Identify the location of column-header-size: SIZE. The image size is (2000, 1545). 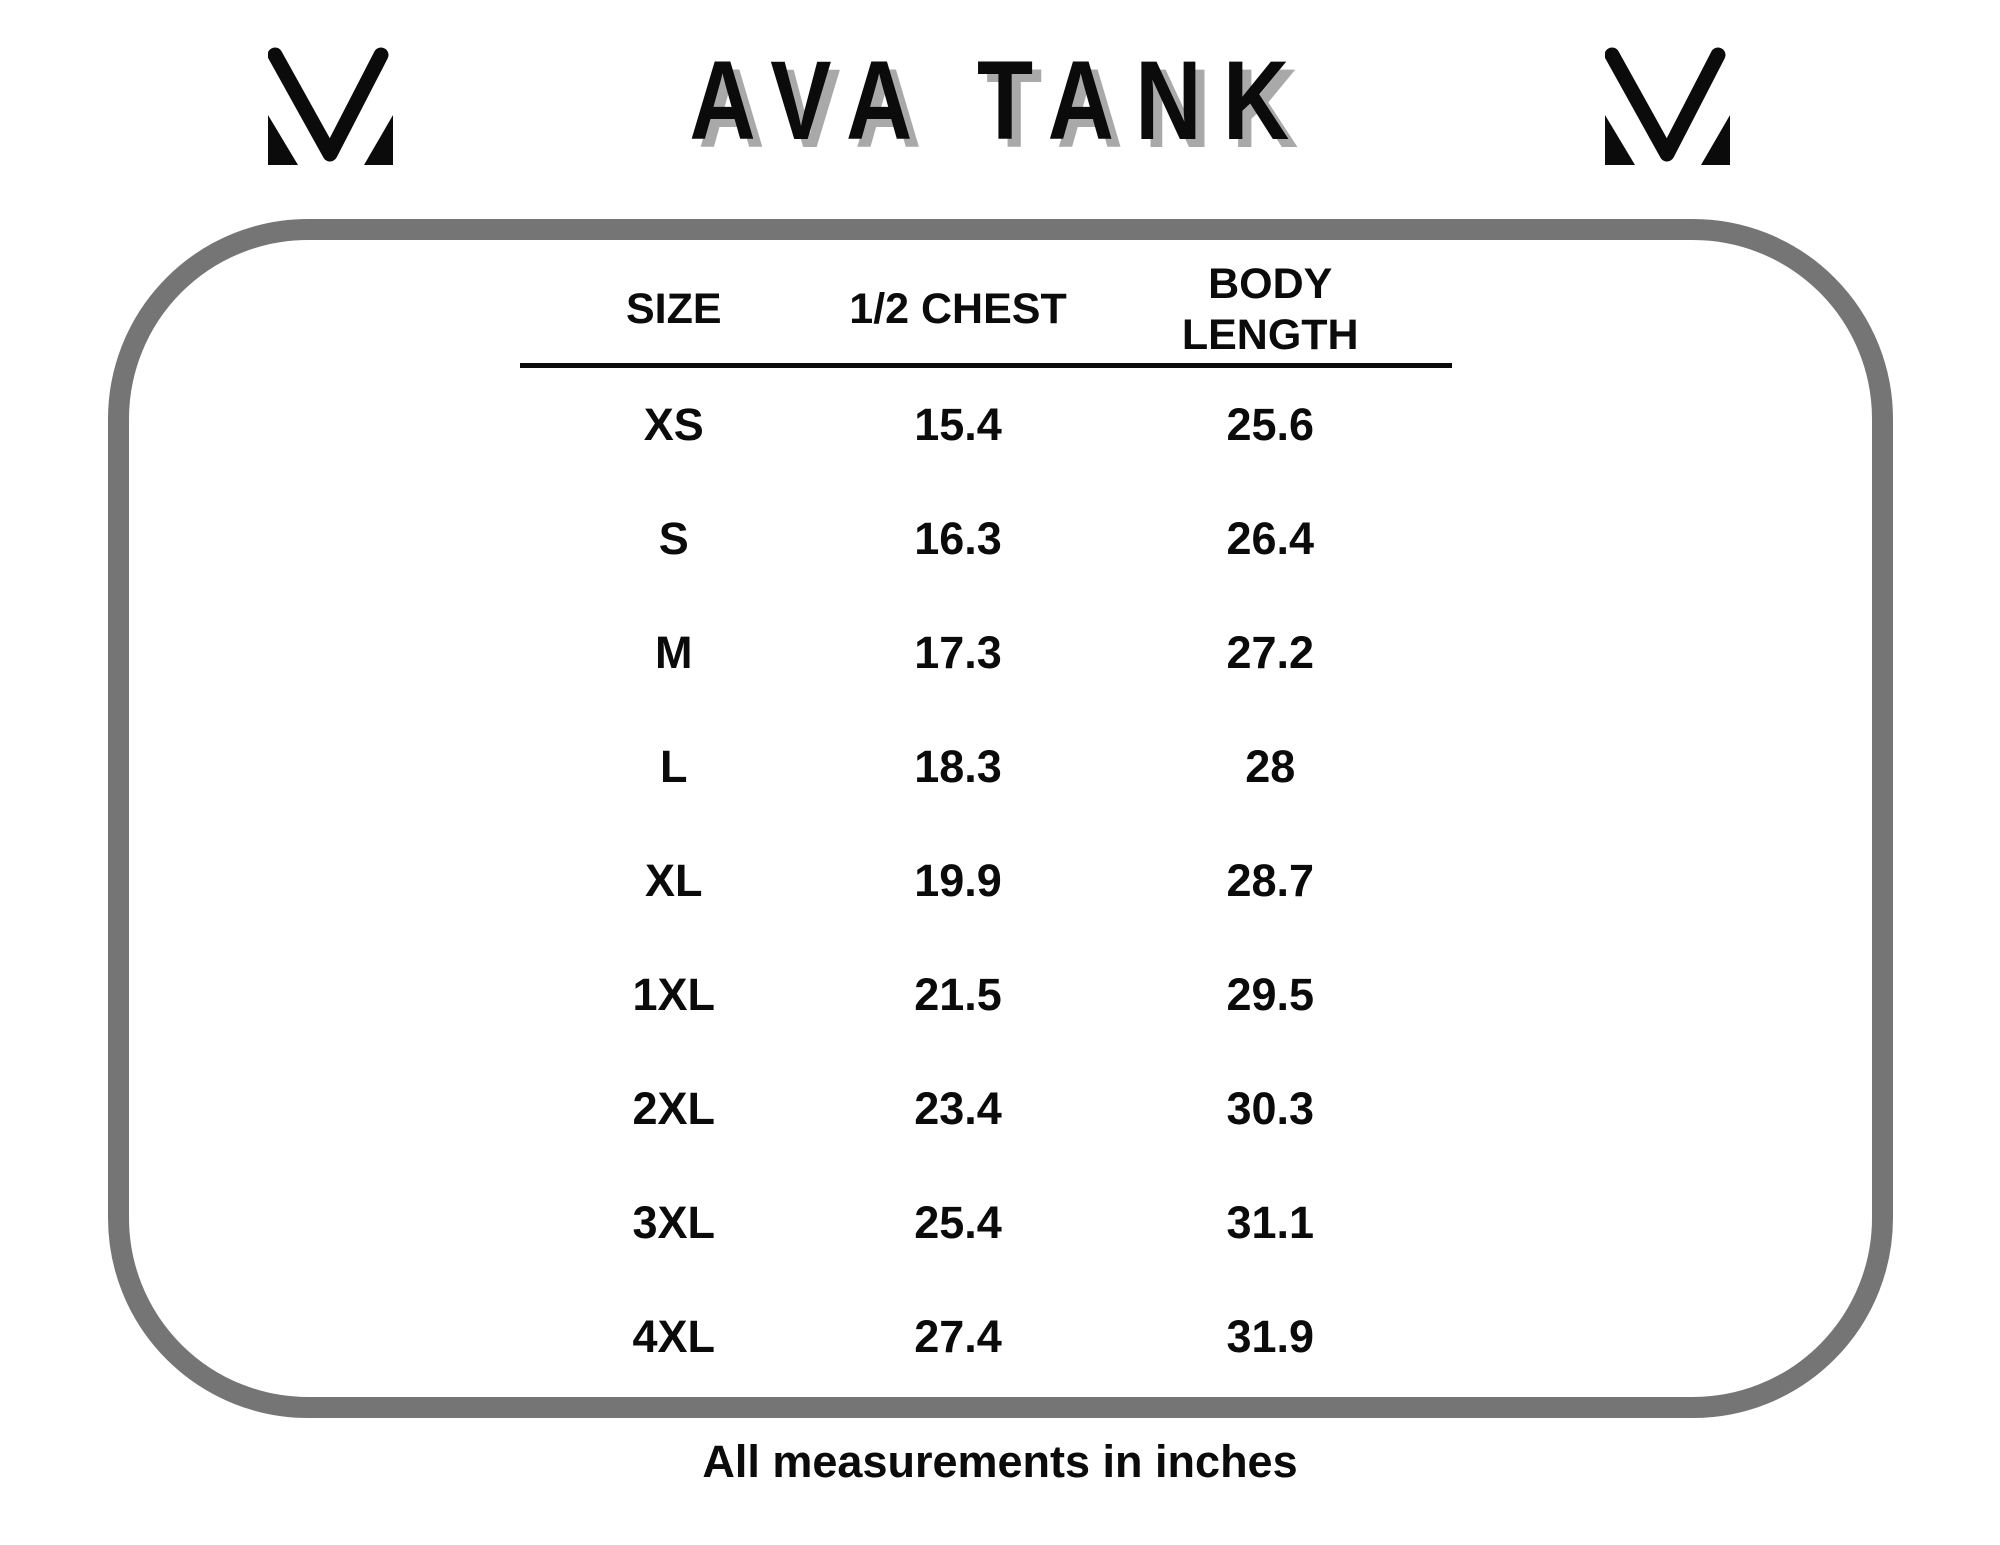
(673, 309).